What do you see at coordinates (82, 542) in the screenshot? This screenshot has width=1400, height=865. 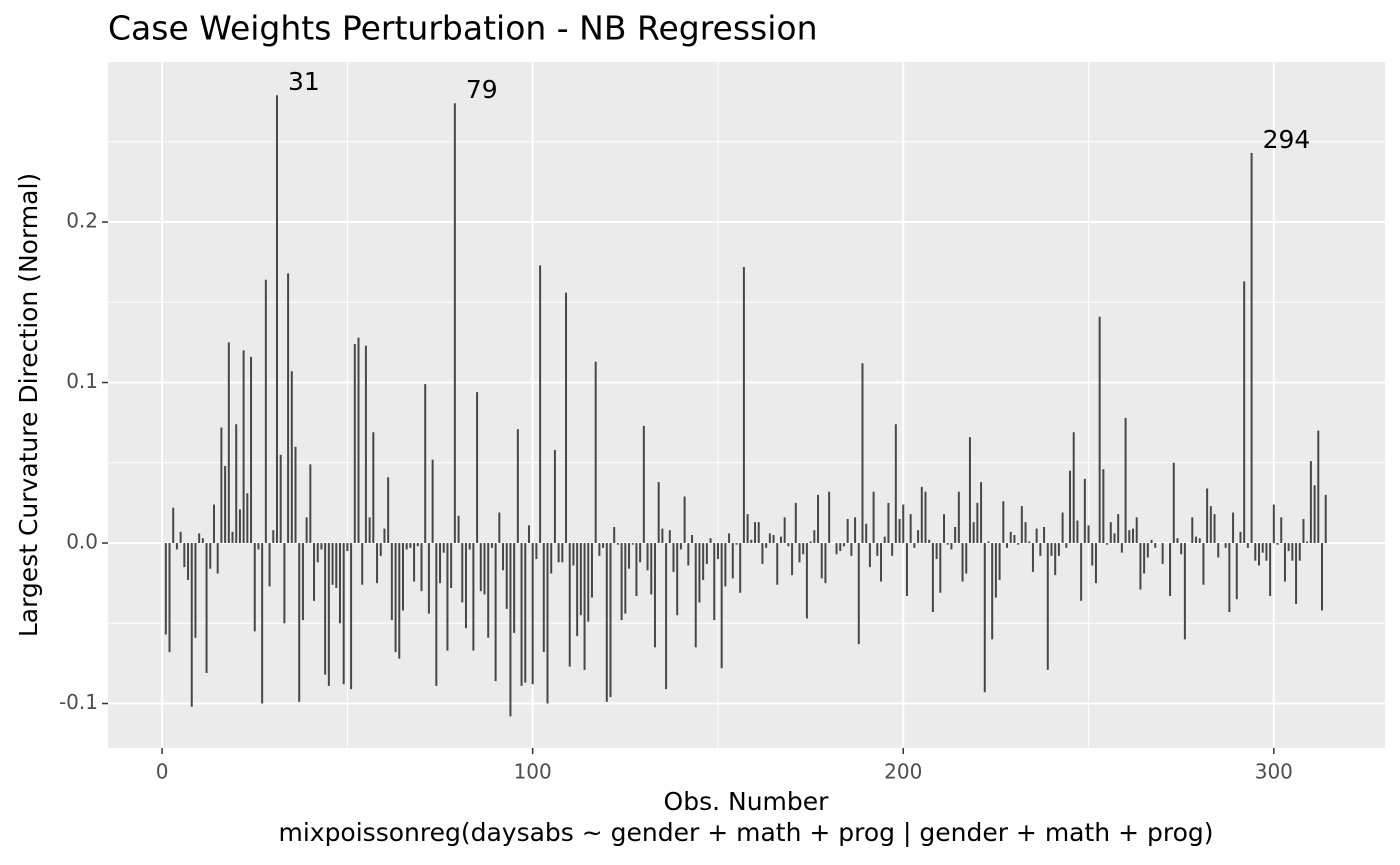 I see `y-tick-label: 0.0` at bounding box center [82, 542].